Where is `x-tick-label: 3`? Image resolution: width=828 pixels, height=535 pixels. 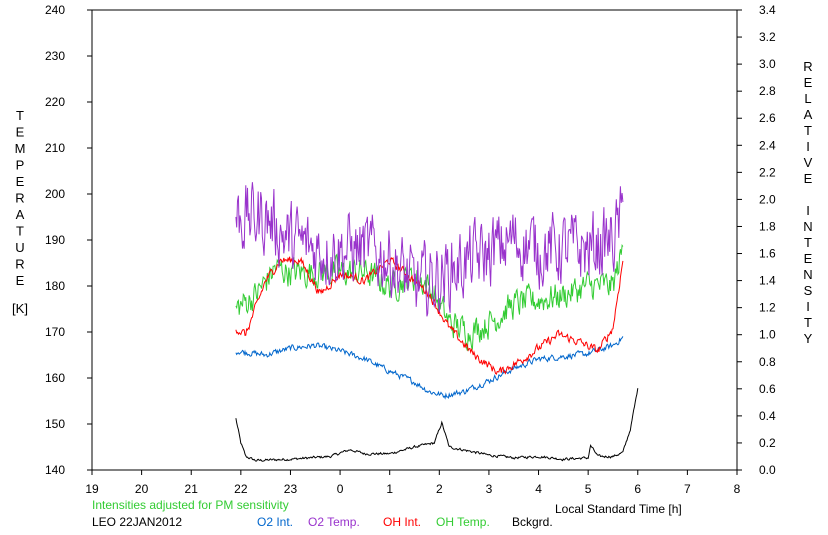
x-tick-label: 3 is located at coordinates (489, 489).